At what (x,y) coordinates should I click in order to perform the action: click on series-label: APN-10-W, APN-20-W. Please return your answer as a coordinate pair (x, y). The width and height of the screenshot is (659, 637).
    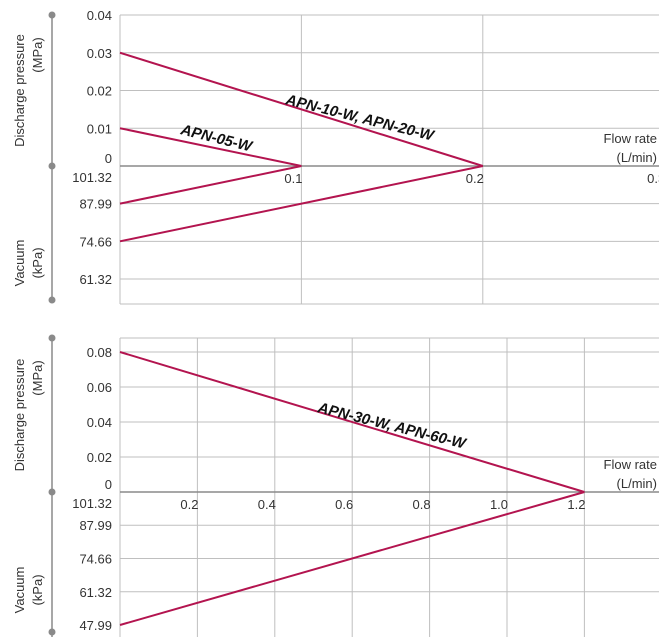
    Looking at the image, I should click on (360, 118).